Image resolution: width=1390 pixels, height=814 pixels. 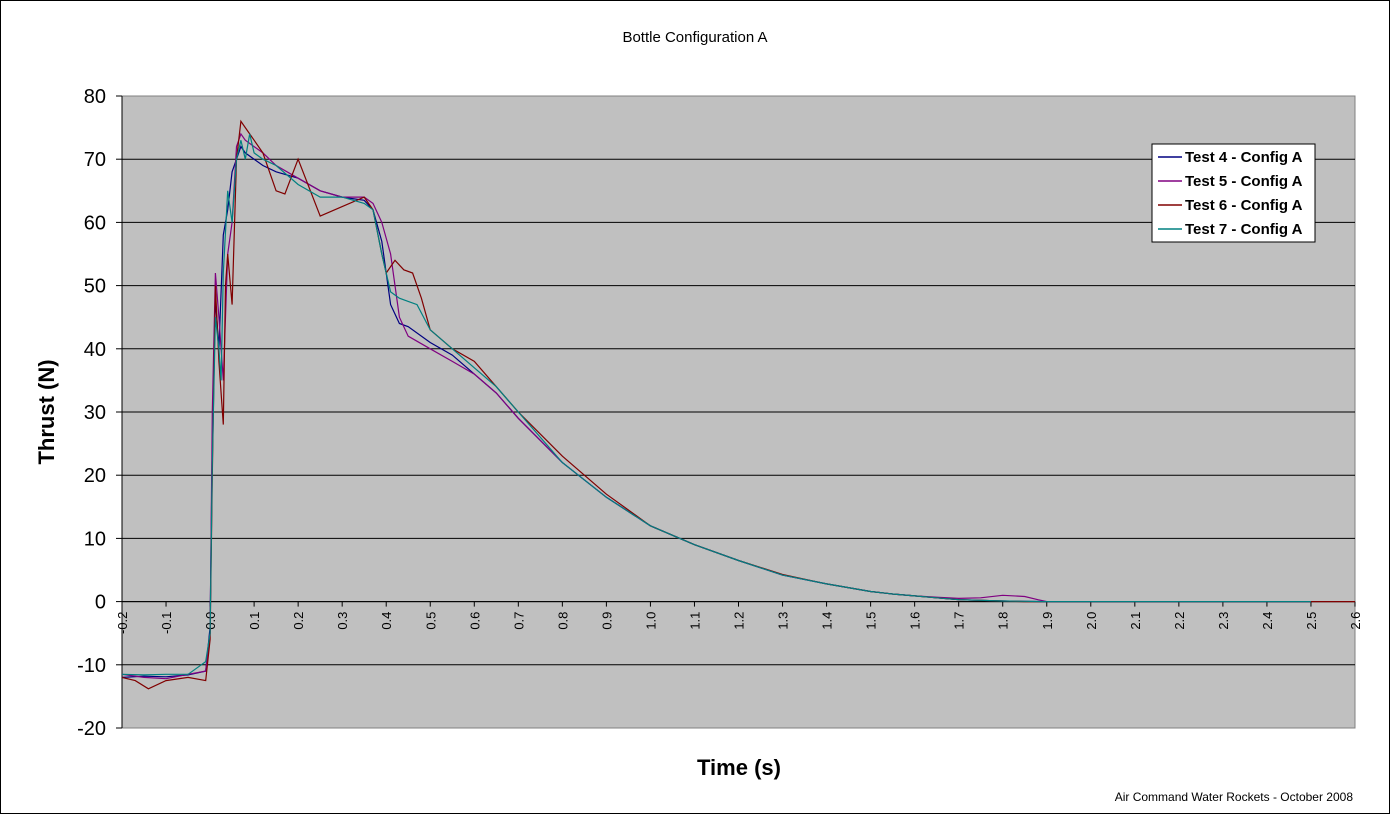 I want to click on footer-credit: Air Command Water Rockets - October 2008, so click(x=1234, y=797).